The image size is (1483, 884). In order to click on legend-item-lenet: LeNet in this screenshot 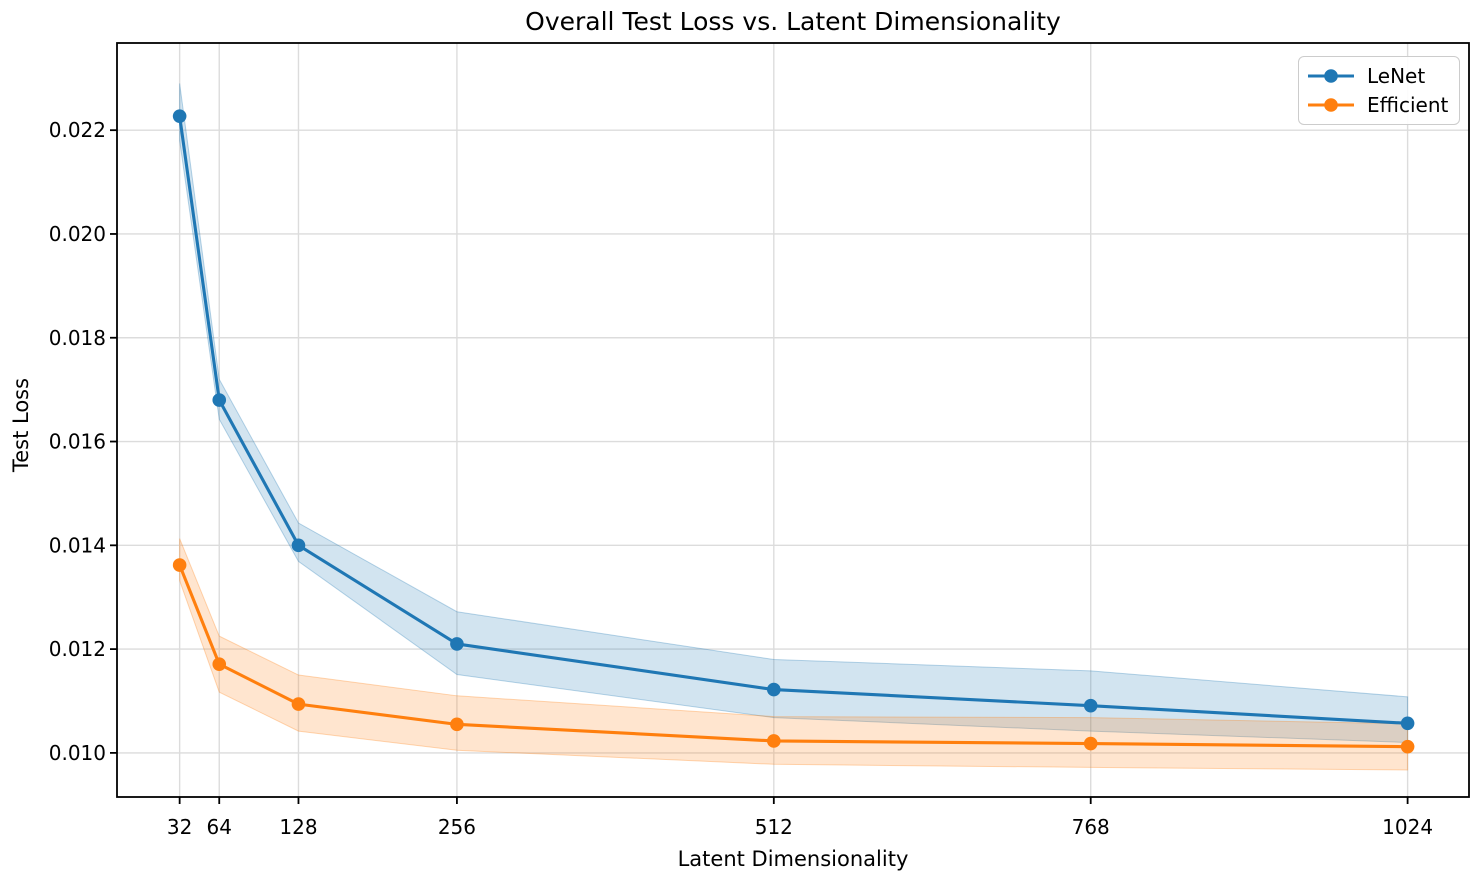, I will do `click(1378, 76)`.